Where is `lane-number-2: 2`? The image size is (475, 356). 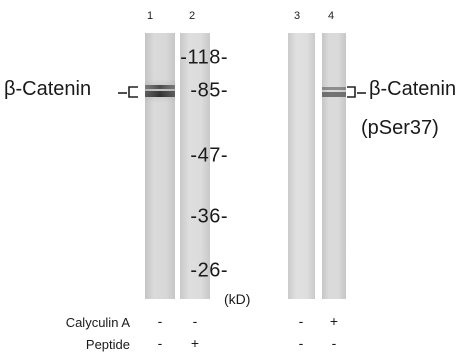 lane-number-2: 2 is located at coordinates (192, 16).